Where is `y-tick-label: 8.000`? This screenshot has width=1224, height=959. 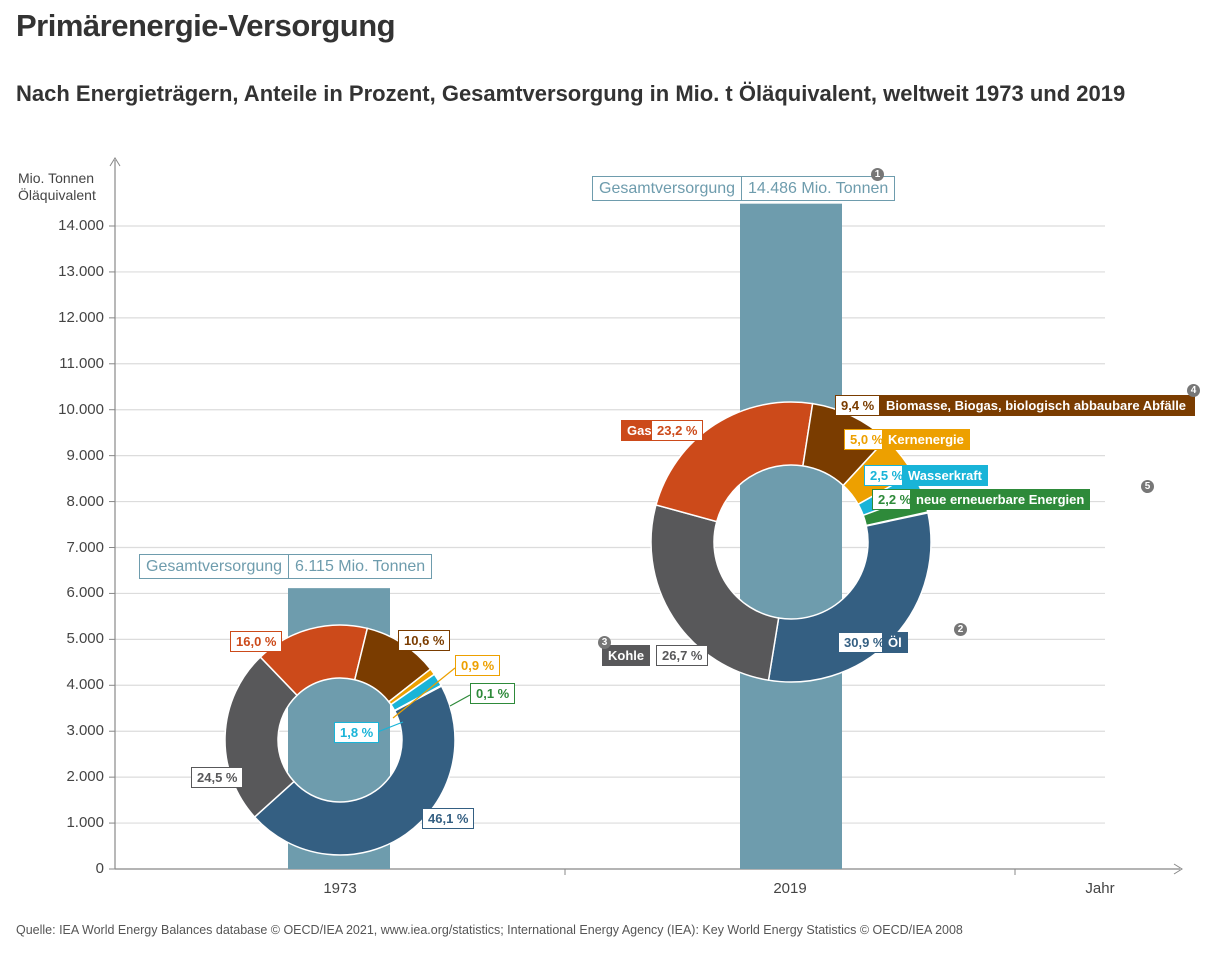
y-tick-label: 8.000 is located at coordinates (85, 501).